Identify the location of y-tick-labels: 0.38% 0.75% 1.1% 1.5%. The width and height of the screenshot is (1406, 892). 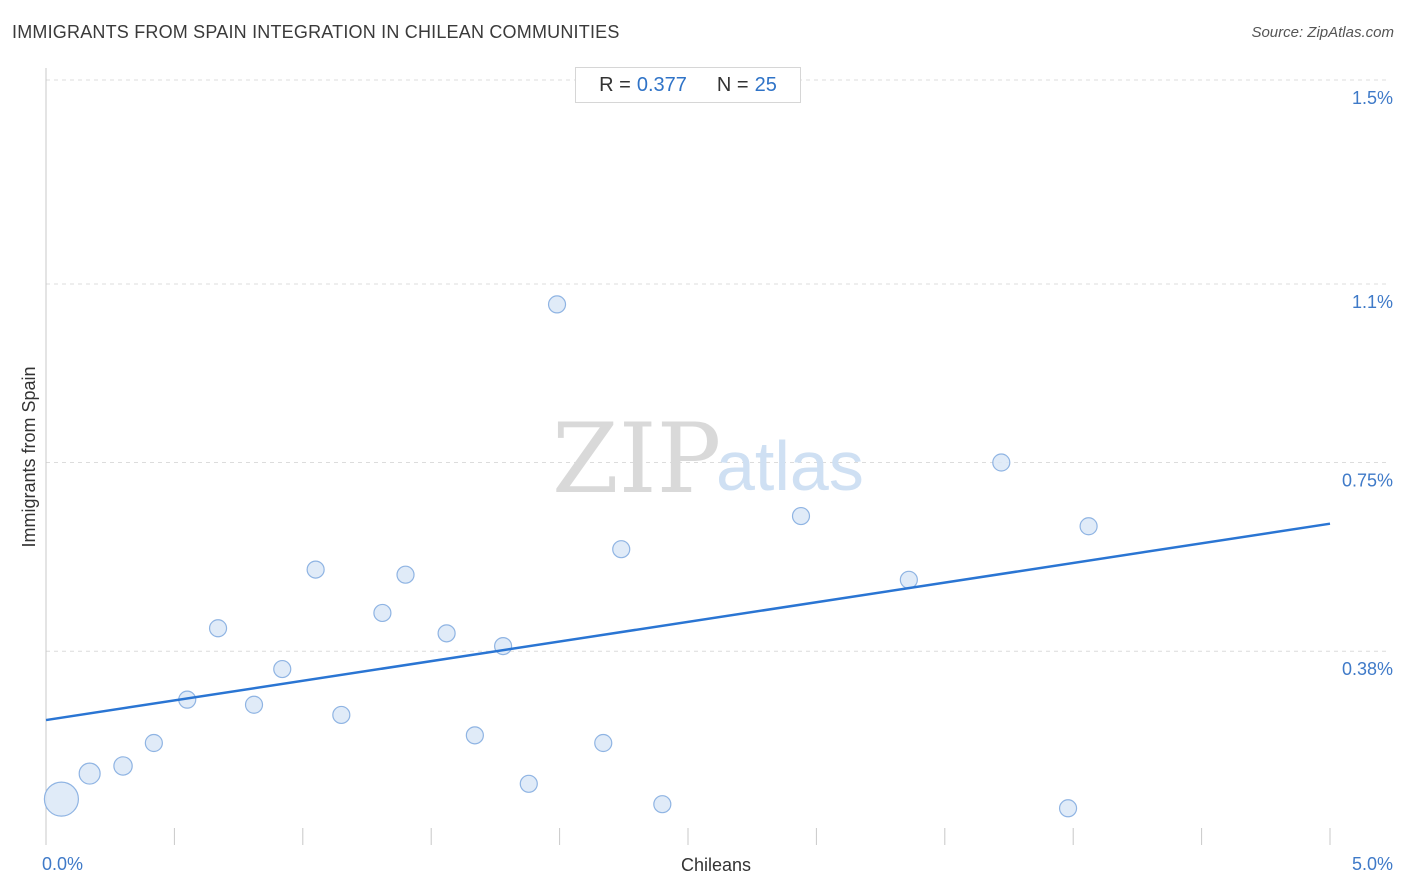
(1367, 383).